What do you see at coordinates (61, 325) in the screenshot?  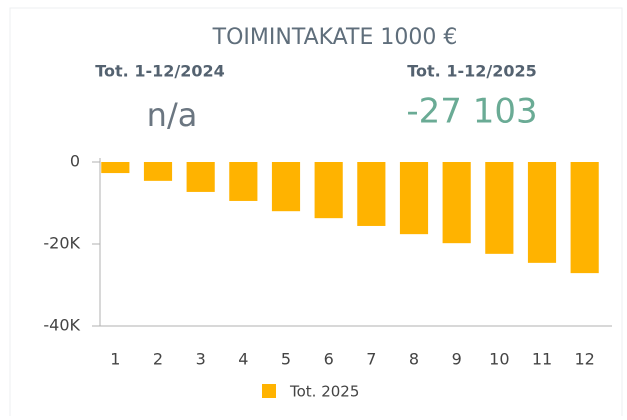 I see `y-tick-label: -40K` at bounding box center [61, 325].